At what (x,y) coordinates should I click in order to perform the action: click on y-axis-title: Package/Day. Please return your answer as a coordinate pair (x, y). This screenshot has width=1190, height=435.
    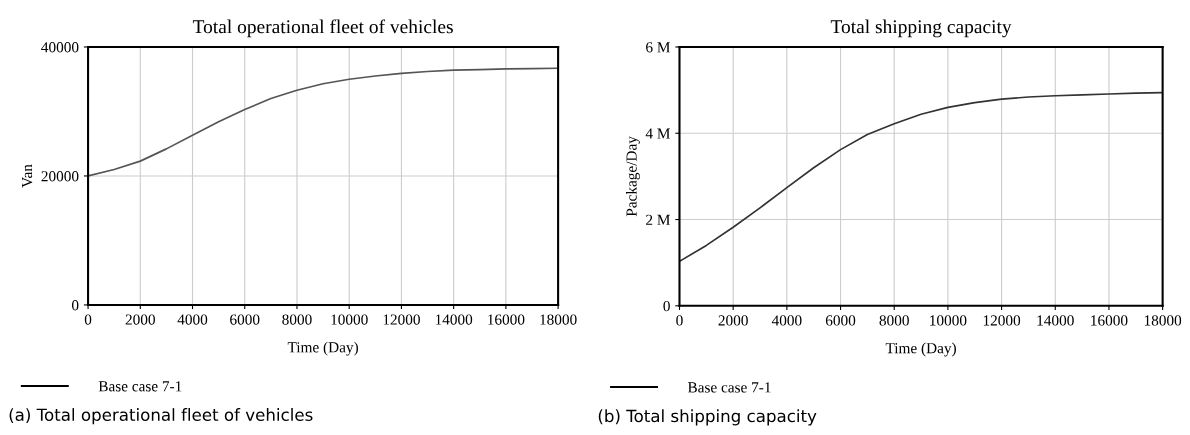
    Looking at the image, I should click on (632, 176).